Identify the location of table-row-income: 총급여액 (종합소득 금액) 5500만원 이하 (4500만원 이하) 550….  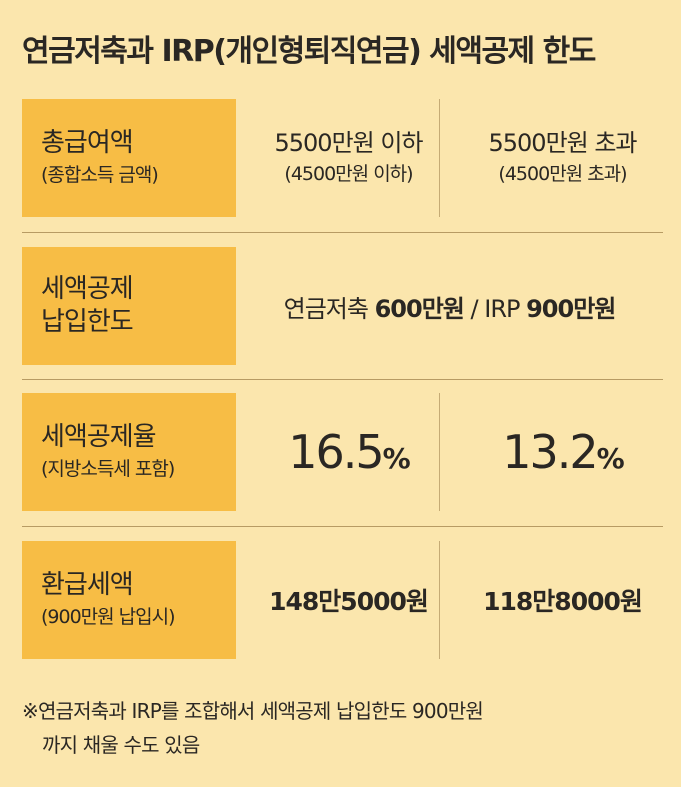
(342, 158).